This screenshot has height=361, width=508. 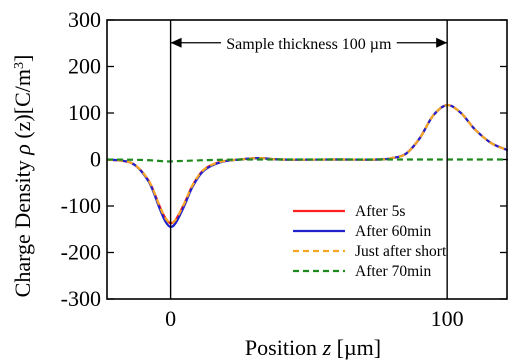 What do you see at coordinates (176, 42) in the screenshot?
I see `thickness-arrow-left-head` at bounding box center [176, 42].